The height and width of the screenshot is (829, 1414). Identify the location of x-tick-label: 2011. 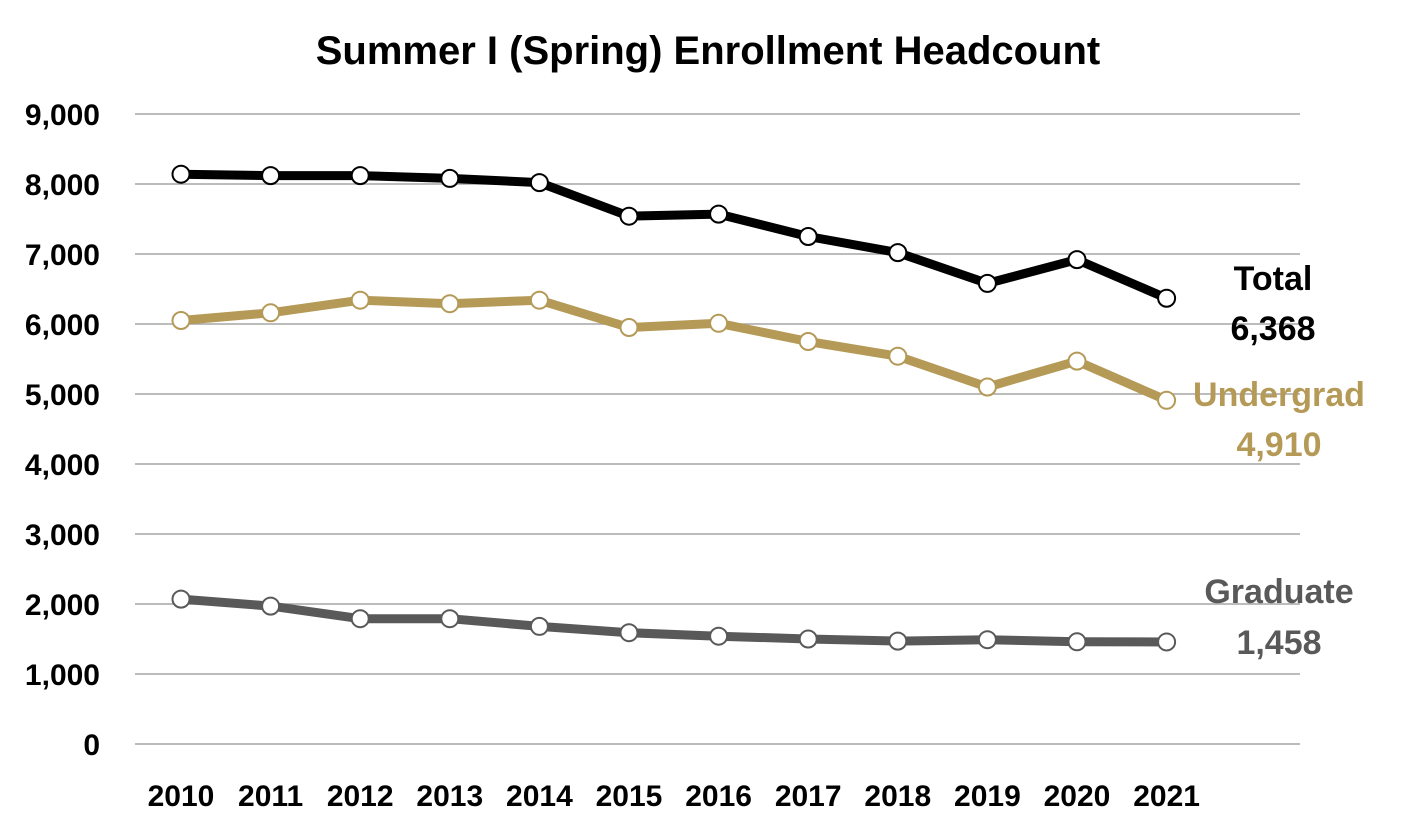
(270, 796).